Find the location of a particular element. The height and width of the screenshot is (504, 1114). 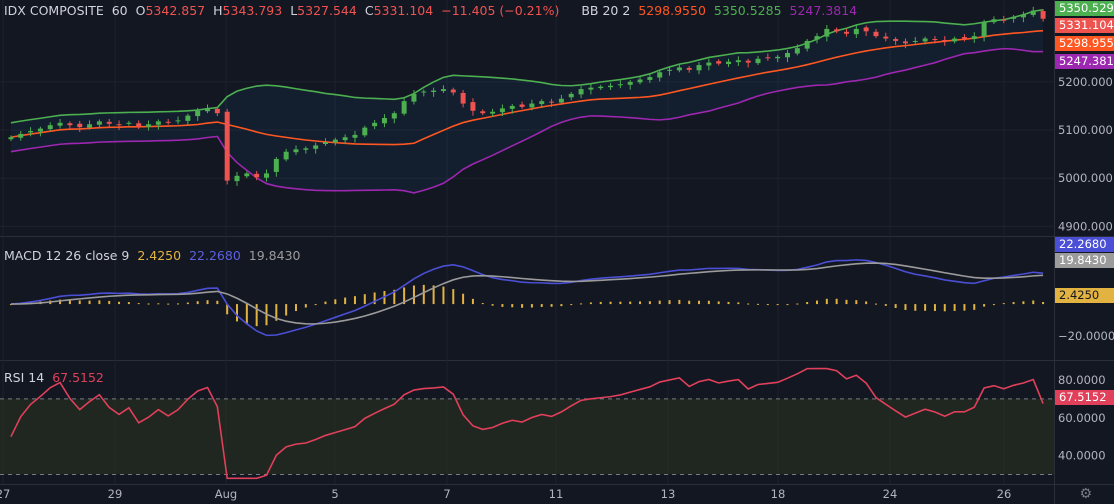

close-label: C is located at coordinates (369, 10).